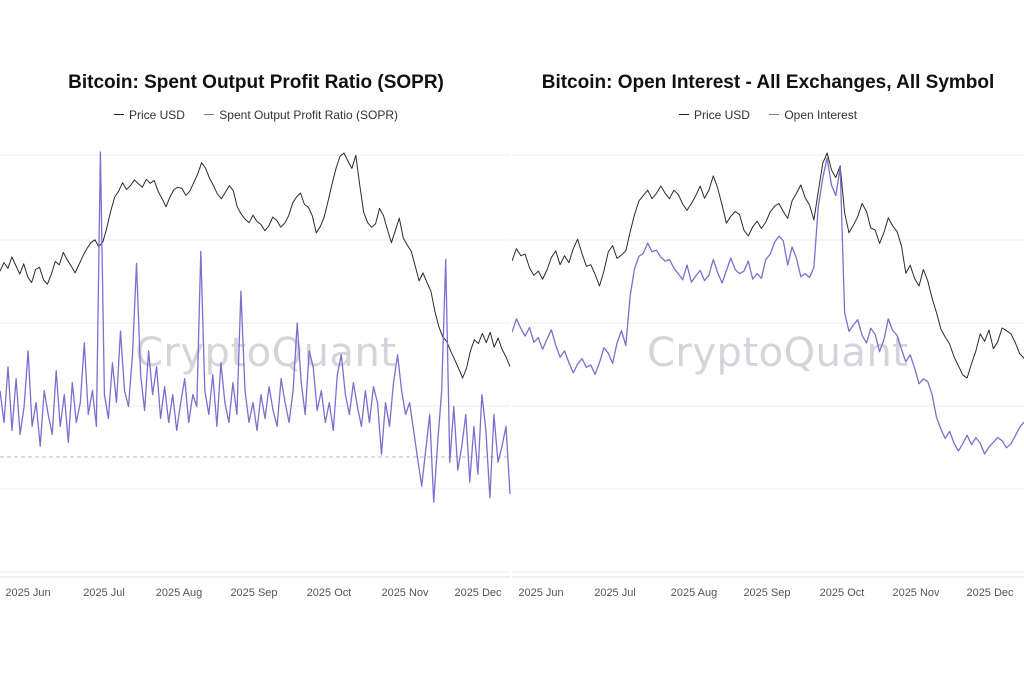 This screenshot has height=682, width=1024. I want to click on legend-item-sopr: Spent Output Profit Ratio (SOPR), so click(301, 115).